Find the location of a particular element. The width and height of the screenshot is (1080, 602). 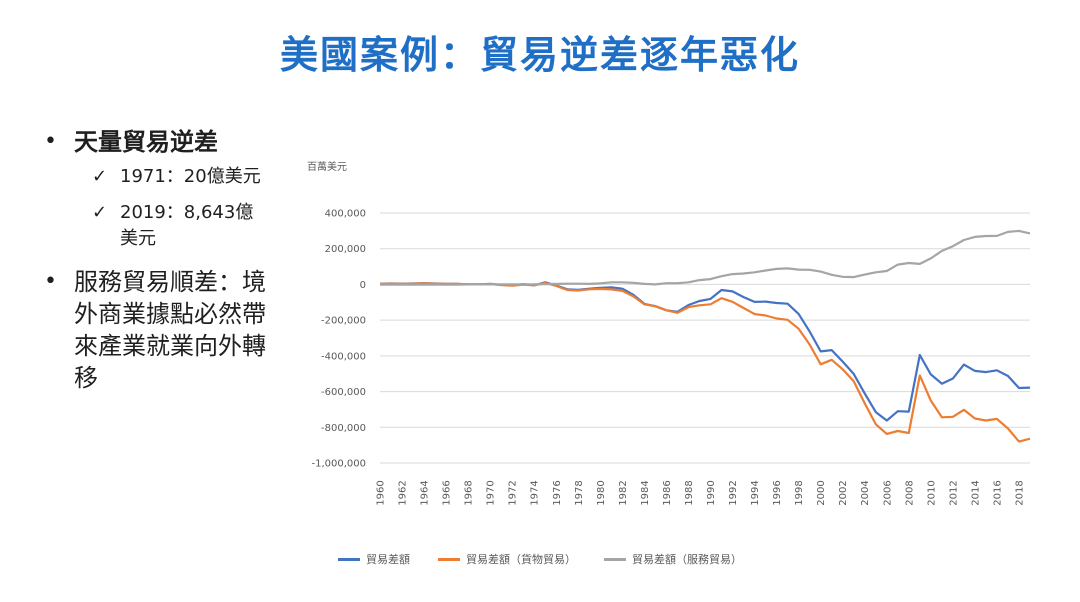

bullet-text: 天量貿易逆差 is located at coordinates (146, 142).